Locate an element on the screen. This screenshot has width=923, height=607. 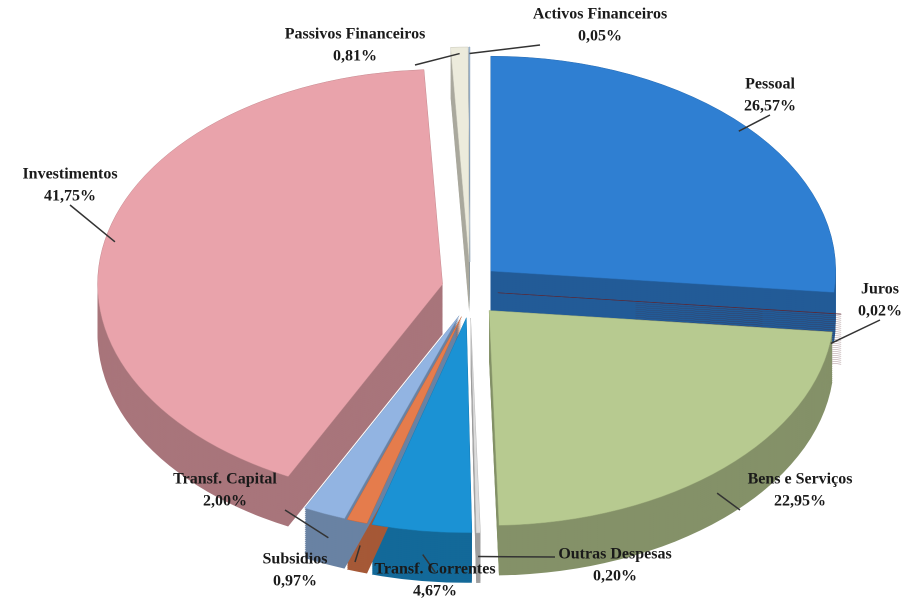
slice-value-label: 26,57% is located at coordinates (770, 106).